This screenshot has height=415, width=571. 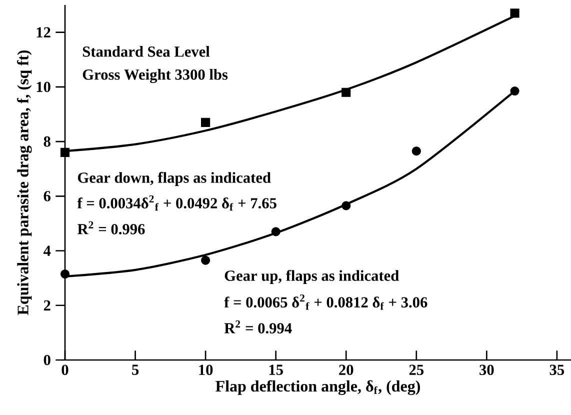 I want to click on y-tick-label: 10, so click(x=43, y=87).